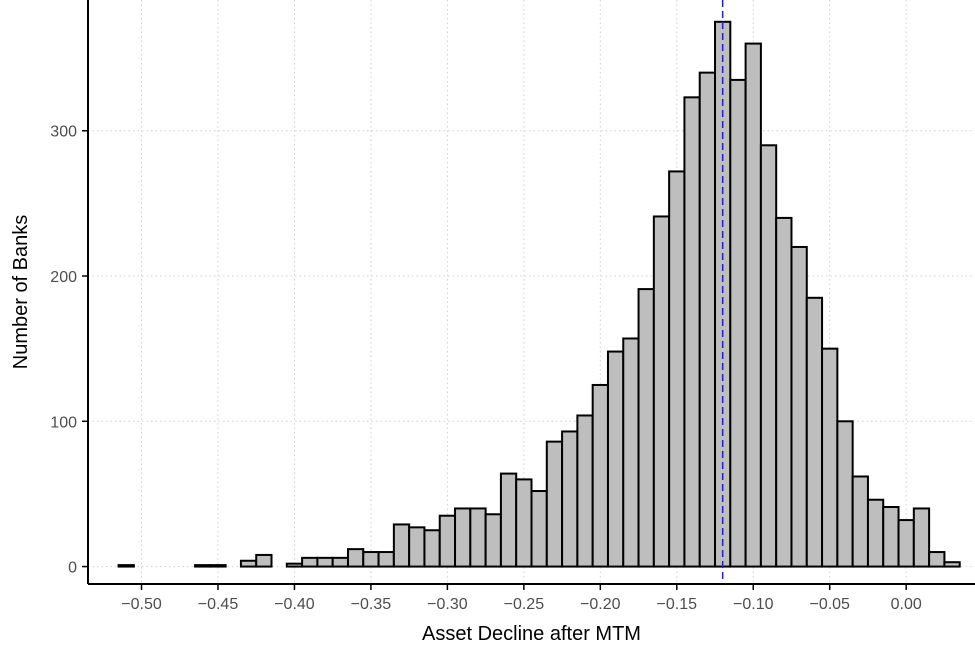 Image resolution: width=975 pixels, height=647 pixels. I want to click on x-tick-label: −0.05, so click(829, 604).